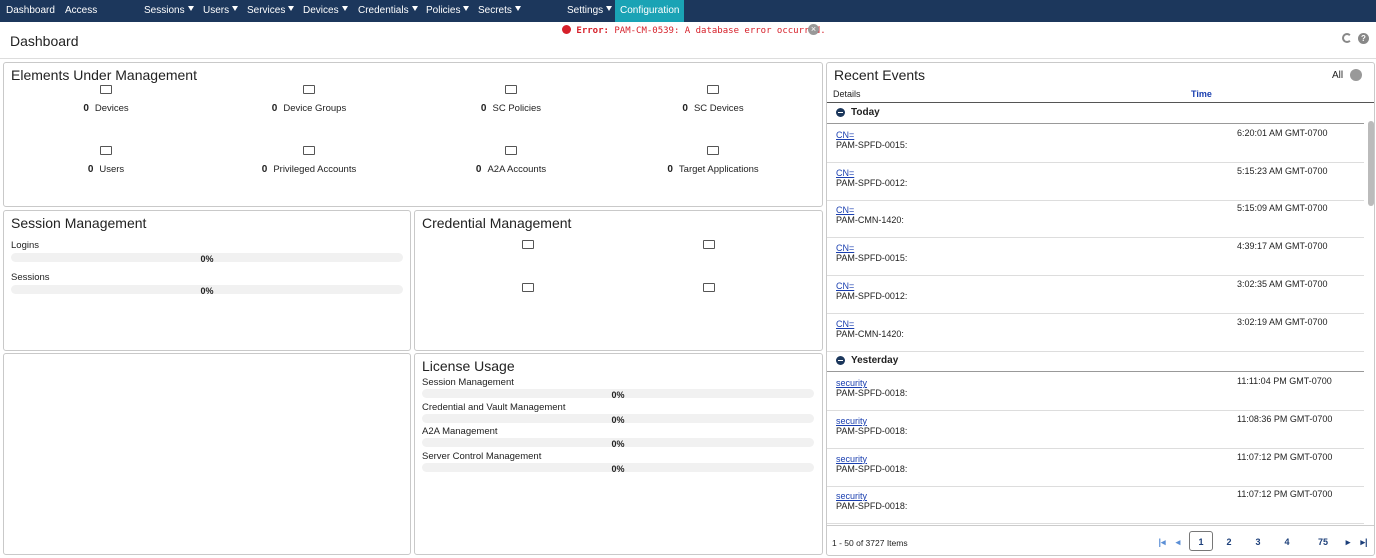 This screenshot has width=1376, height=558. I want to click on pager-first: |◂, so click(1162, 542).